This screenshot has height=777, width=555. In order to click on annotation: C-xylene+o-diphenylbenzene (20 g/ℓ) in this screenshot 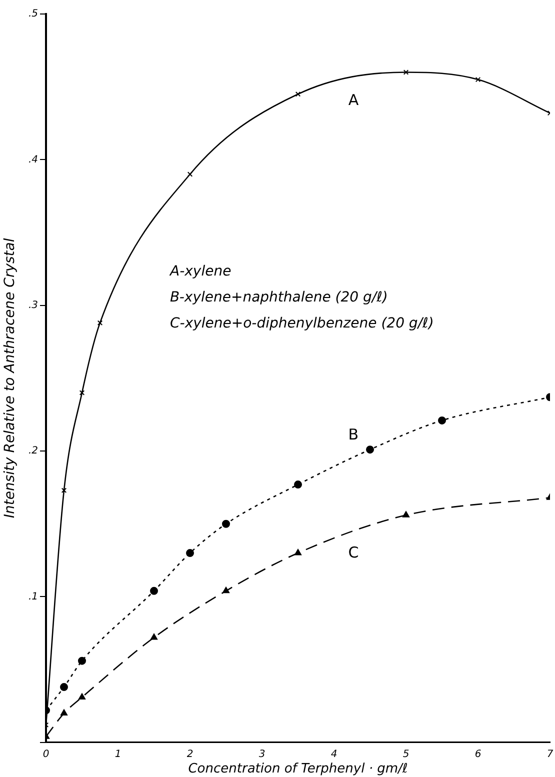, I will do `click(302, 324)`.